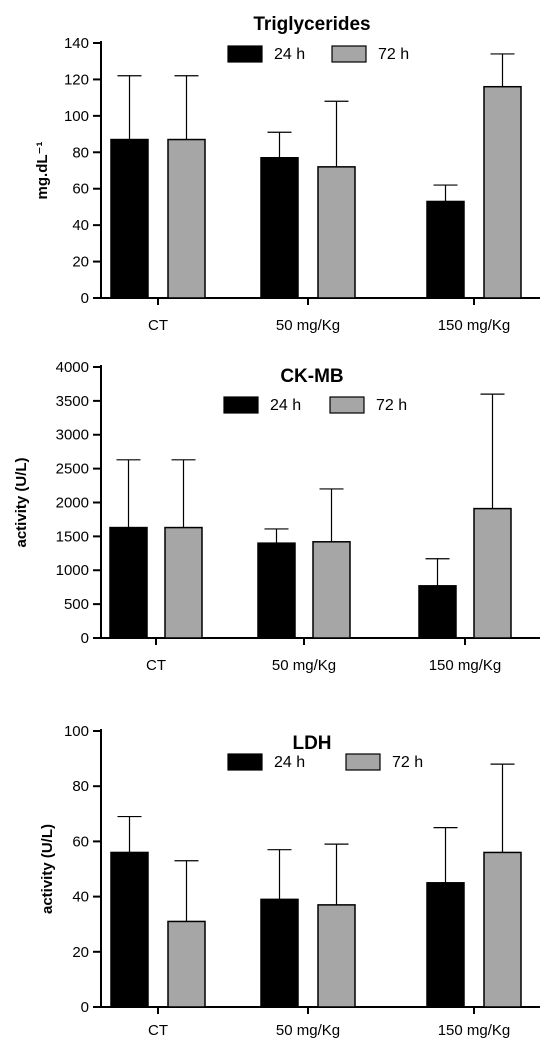 This screenshot has width=550, height=1048. What do you see at coordinates (76, 79) in the screenshot?
I see `y-tick-label: 120` at bounding box center [76, 79].